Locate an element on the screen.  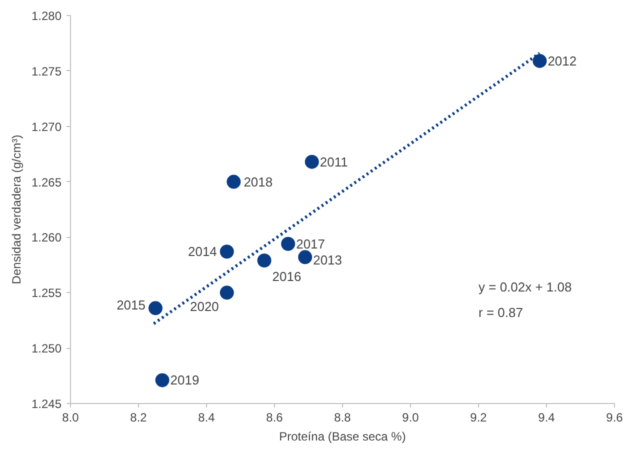
annotation: 2011 is located at coordinates (334, 162).